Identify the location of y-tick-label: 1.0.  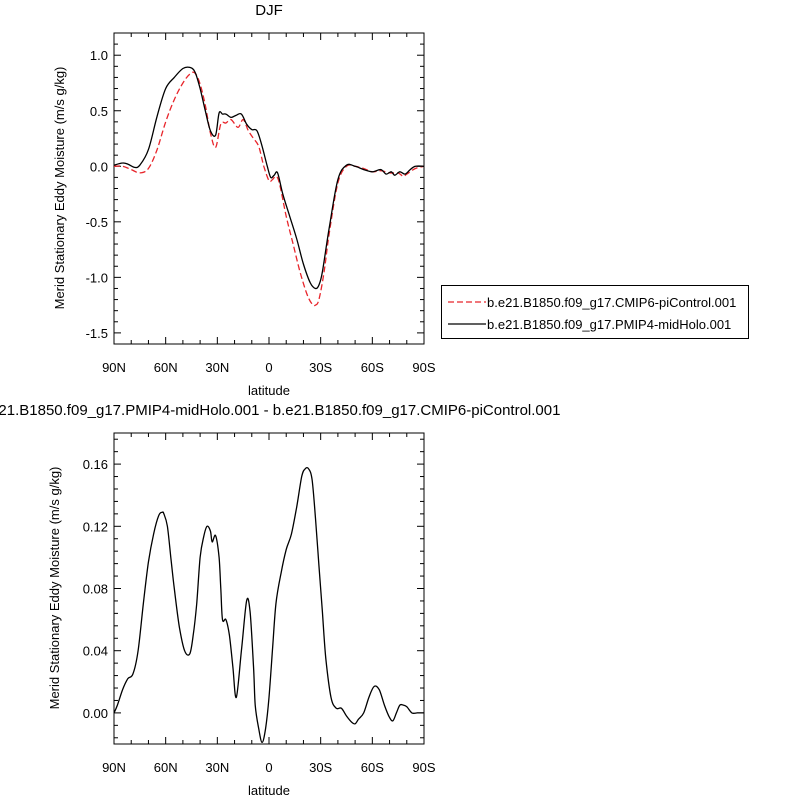
(99, 55).